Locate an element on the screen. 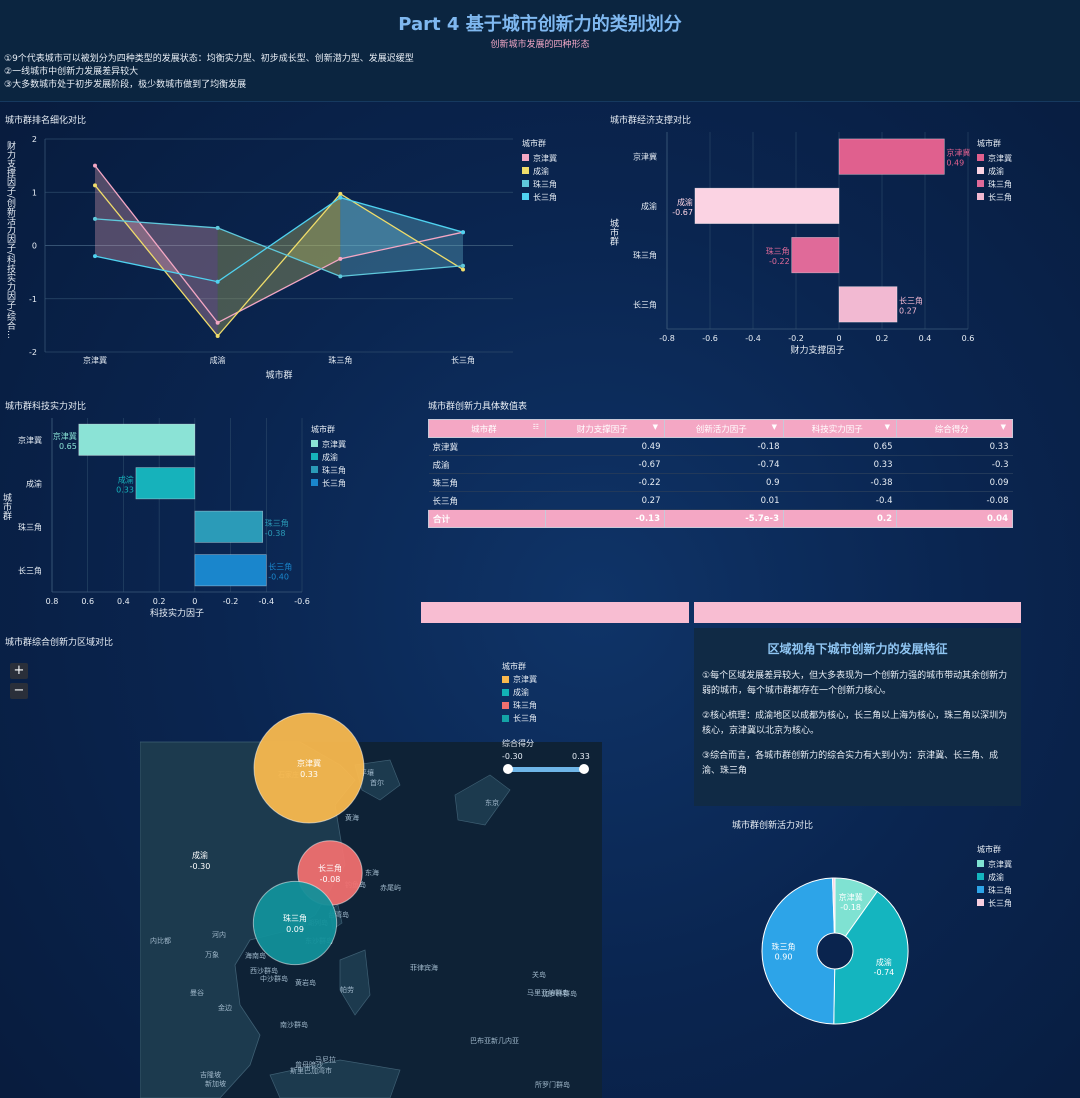 This screenshot has height=1098, width=1080. column-header-city: 城市群 ☷ is located at coordinates (487, 428).